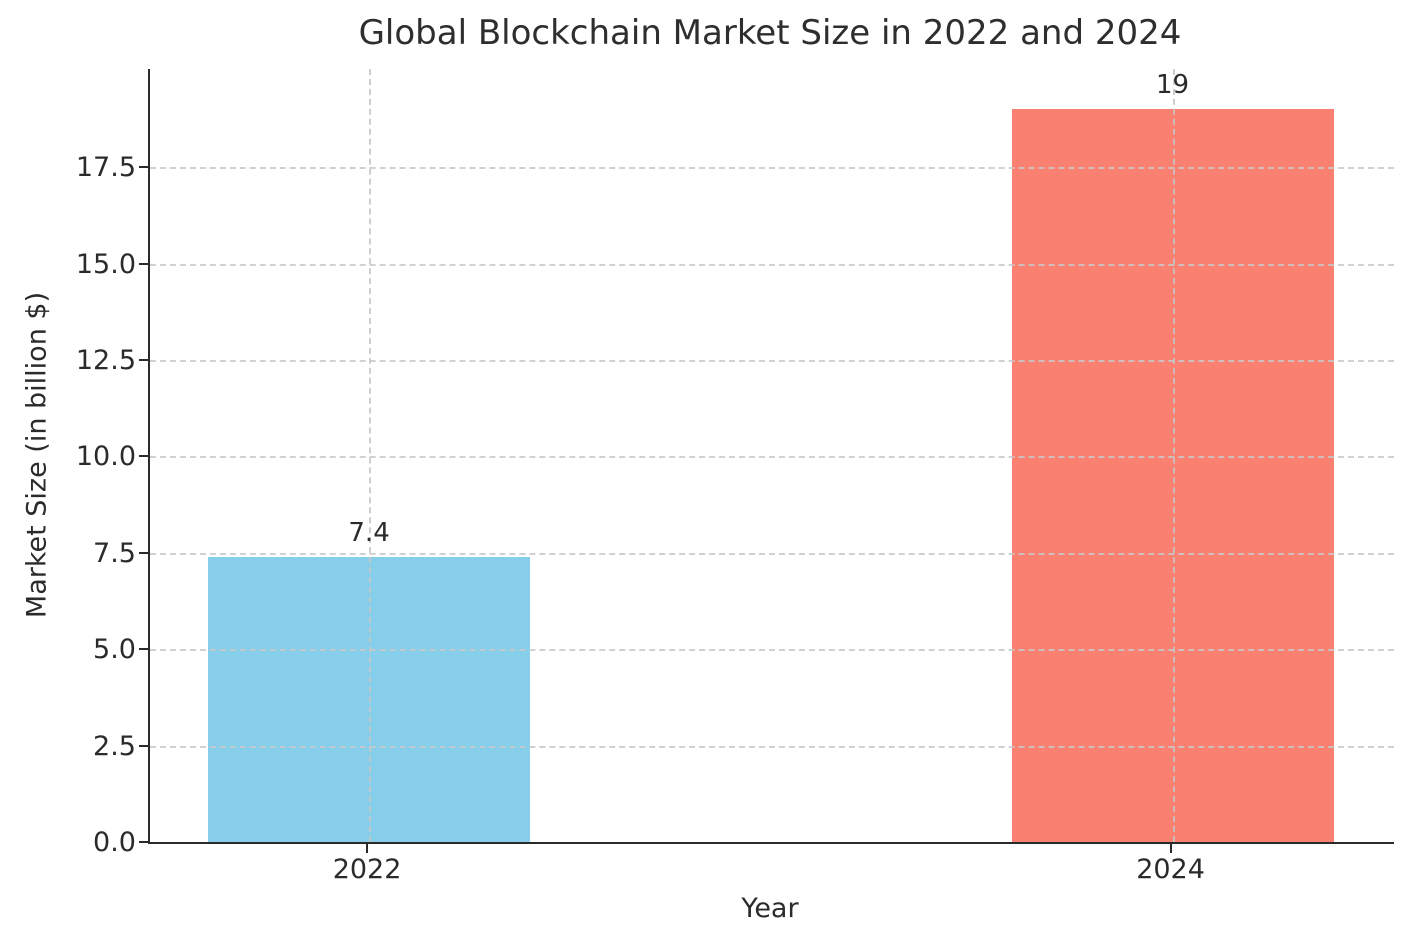  Describe the element at coordinates (772, 361) in the screenshot. I see `h-gridline-12.5` at that location.